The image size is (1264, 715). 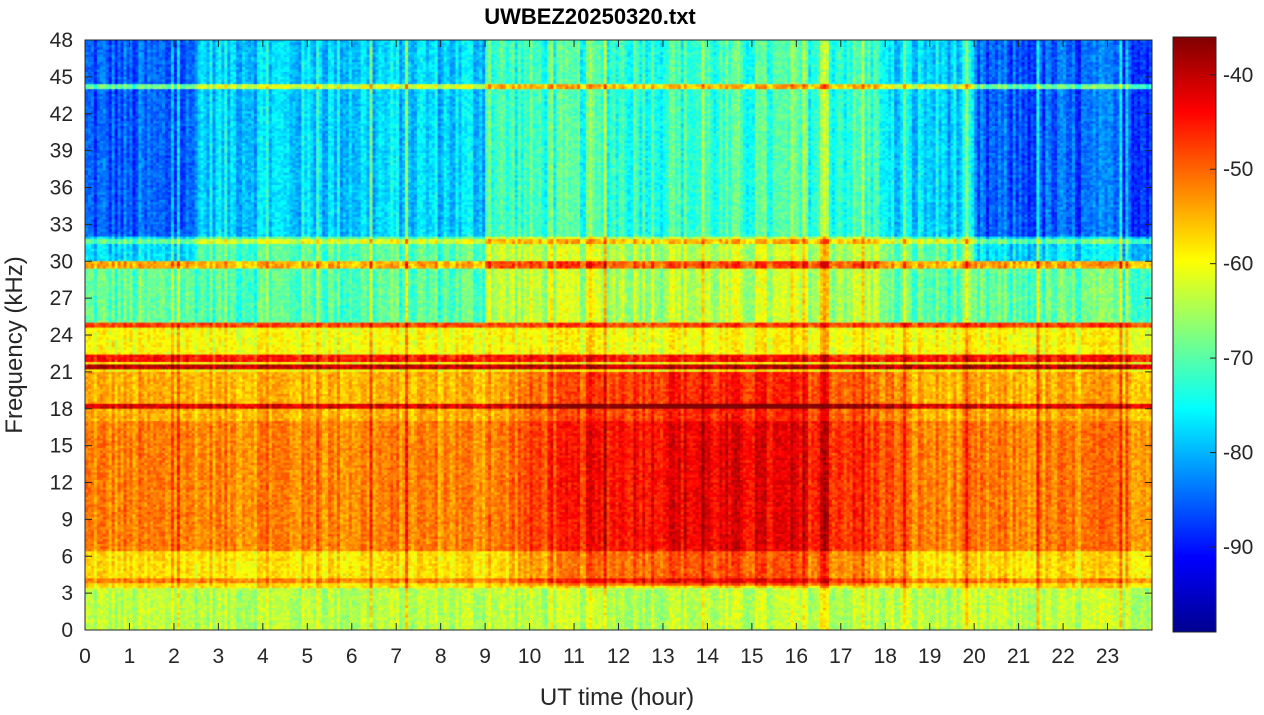 I want to click on x-tick-label: 12, so click(x=618, y=656).